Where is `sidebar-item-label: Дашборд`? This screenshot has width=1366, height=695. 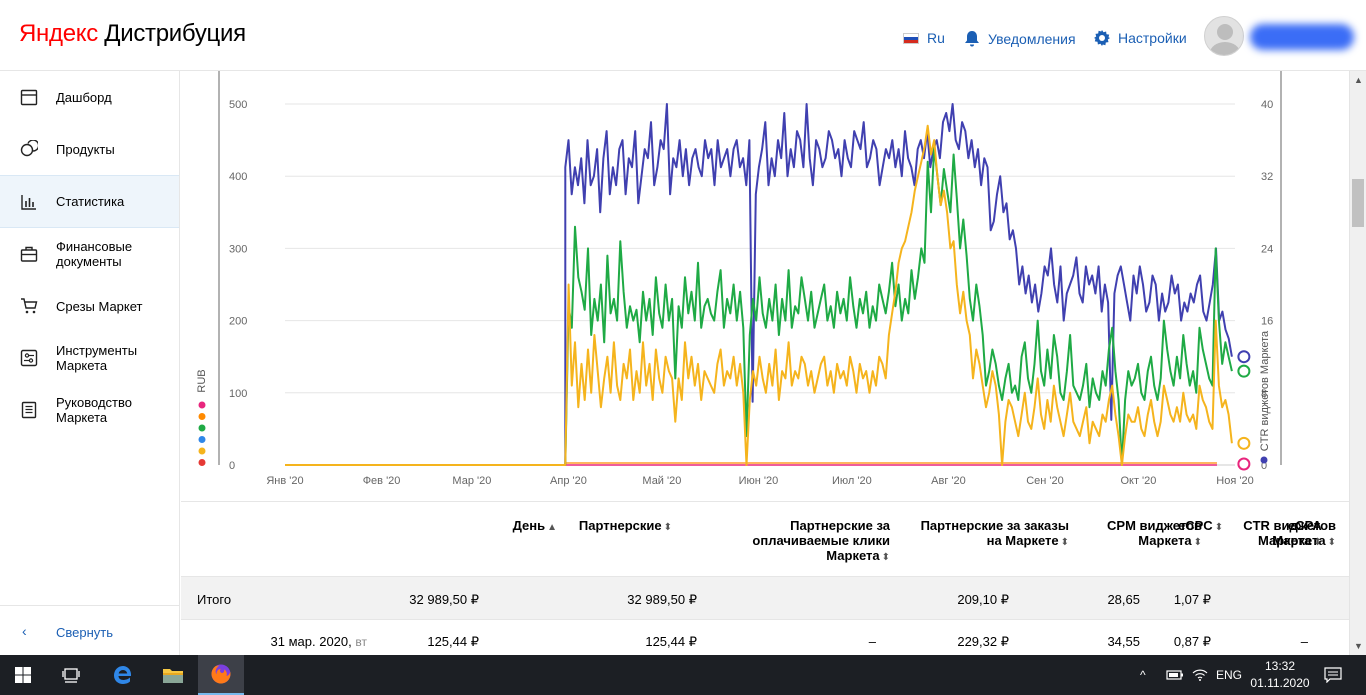
sidebar-item-label: Дашборд is located at coordinates (84, 97).